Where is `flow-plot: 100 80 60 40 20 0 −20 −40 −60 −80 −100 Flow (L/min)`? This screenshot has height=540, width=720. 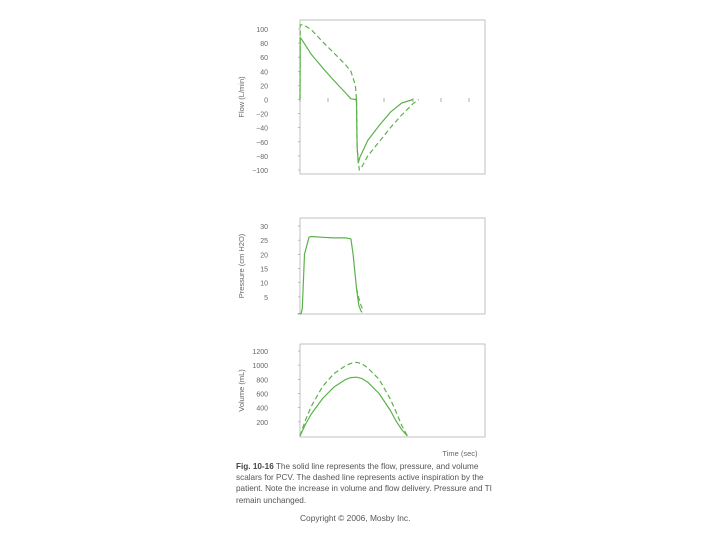
flow-plot: 100 80 60 40 20 0 −20 −40 −60 −80 −100 Flow (L/min) is located at coordinates (361, 97).